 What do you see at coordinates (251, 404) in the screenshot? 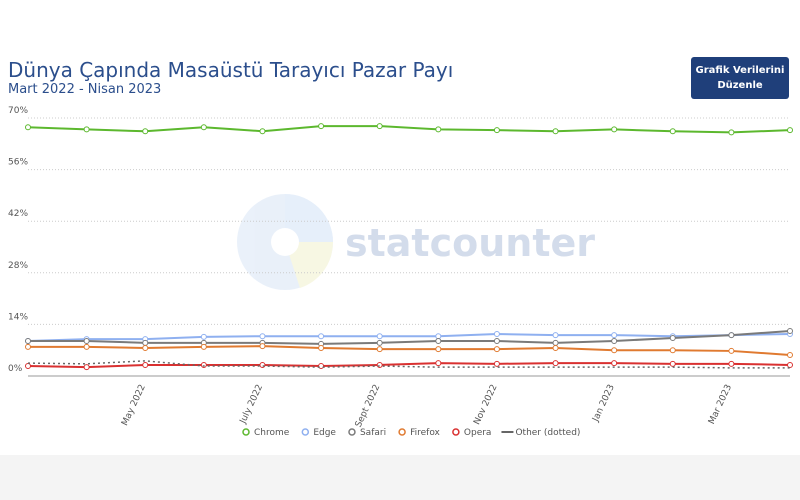
I see `x-tick-label: July 2022` at bounding box center [251, 404].